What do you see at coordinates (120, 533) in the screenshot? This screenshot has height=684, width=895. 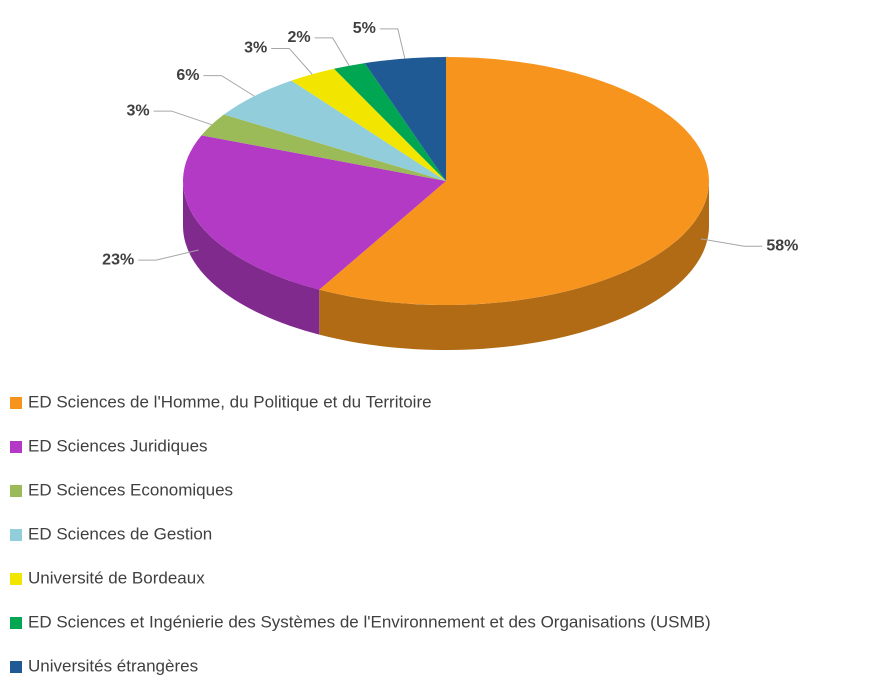 I see `legend-label: ED Sciences de Gestion` at bounding box center [120, 533].